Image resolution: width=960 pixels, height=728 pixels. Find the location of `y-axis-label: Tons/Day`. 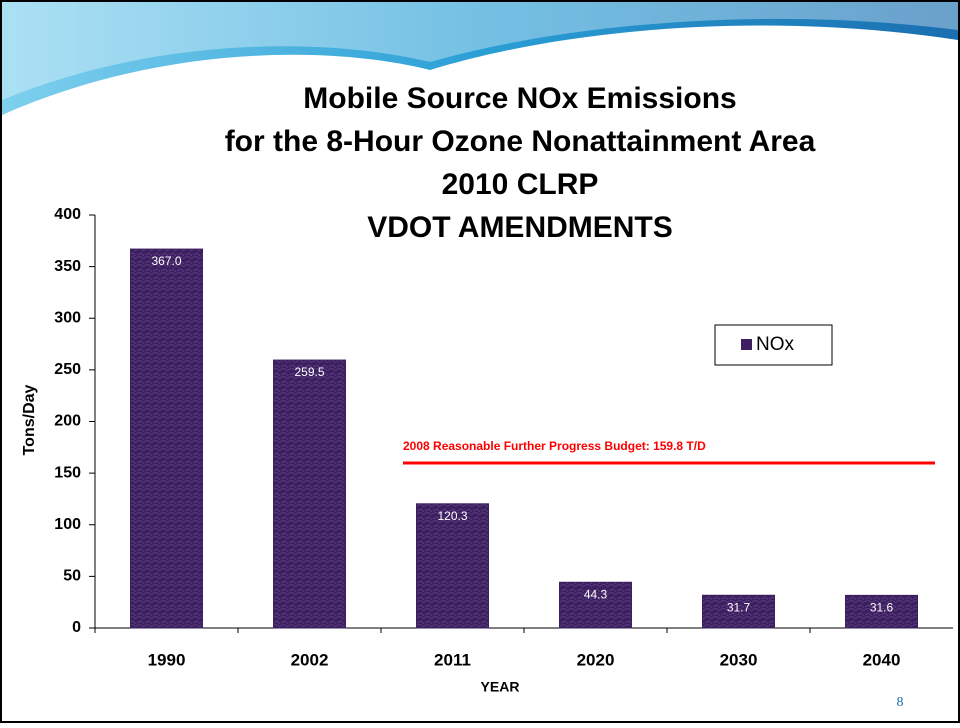

y-axis-label: Tons/Day is located at coordinates (29, 419).